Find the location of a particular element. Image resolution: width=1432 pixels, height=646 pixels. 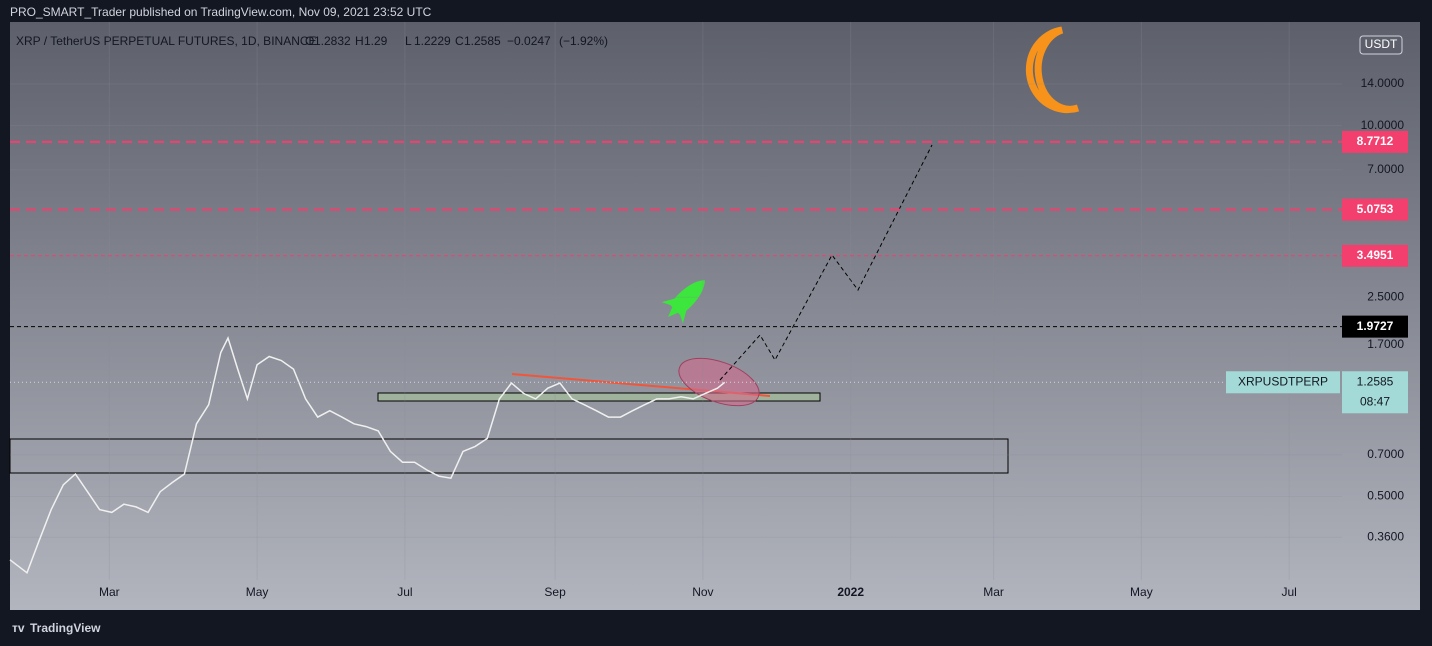

level-label: 5.0753 is located at coordinates (1375, 209).